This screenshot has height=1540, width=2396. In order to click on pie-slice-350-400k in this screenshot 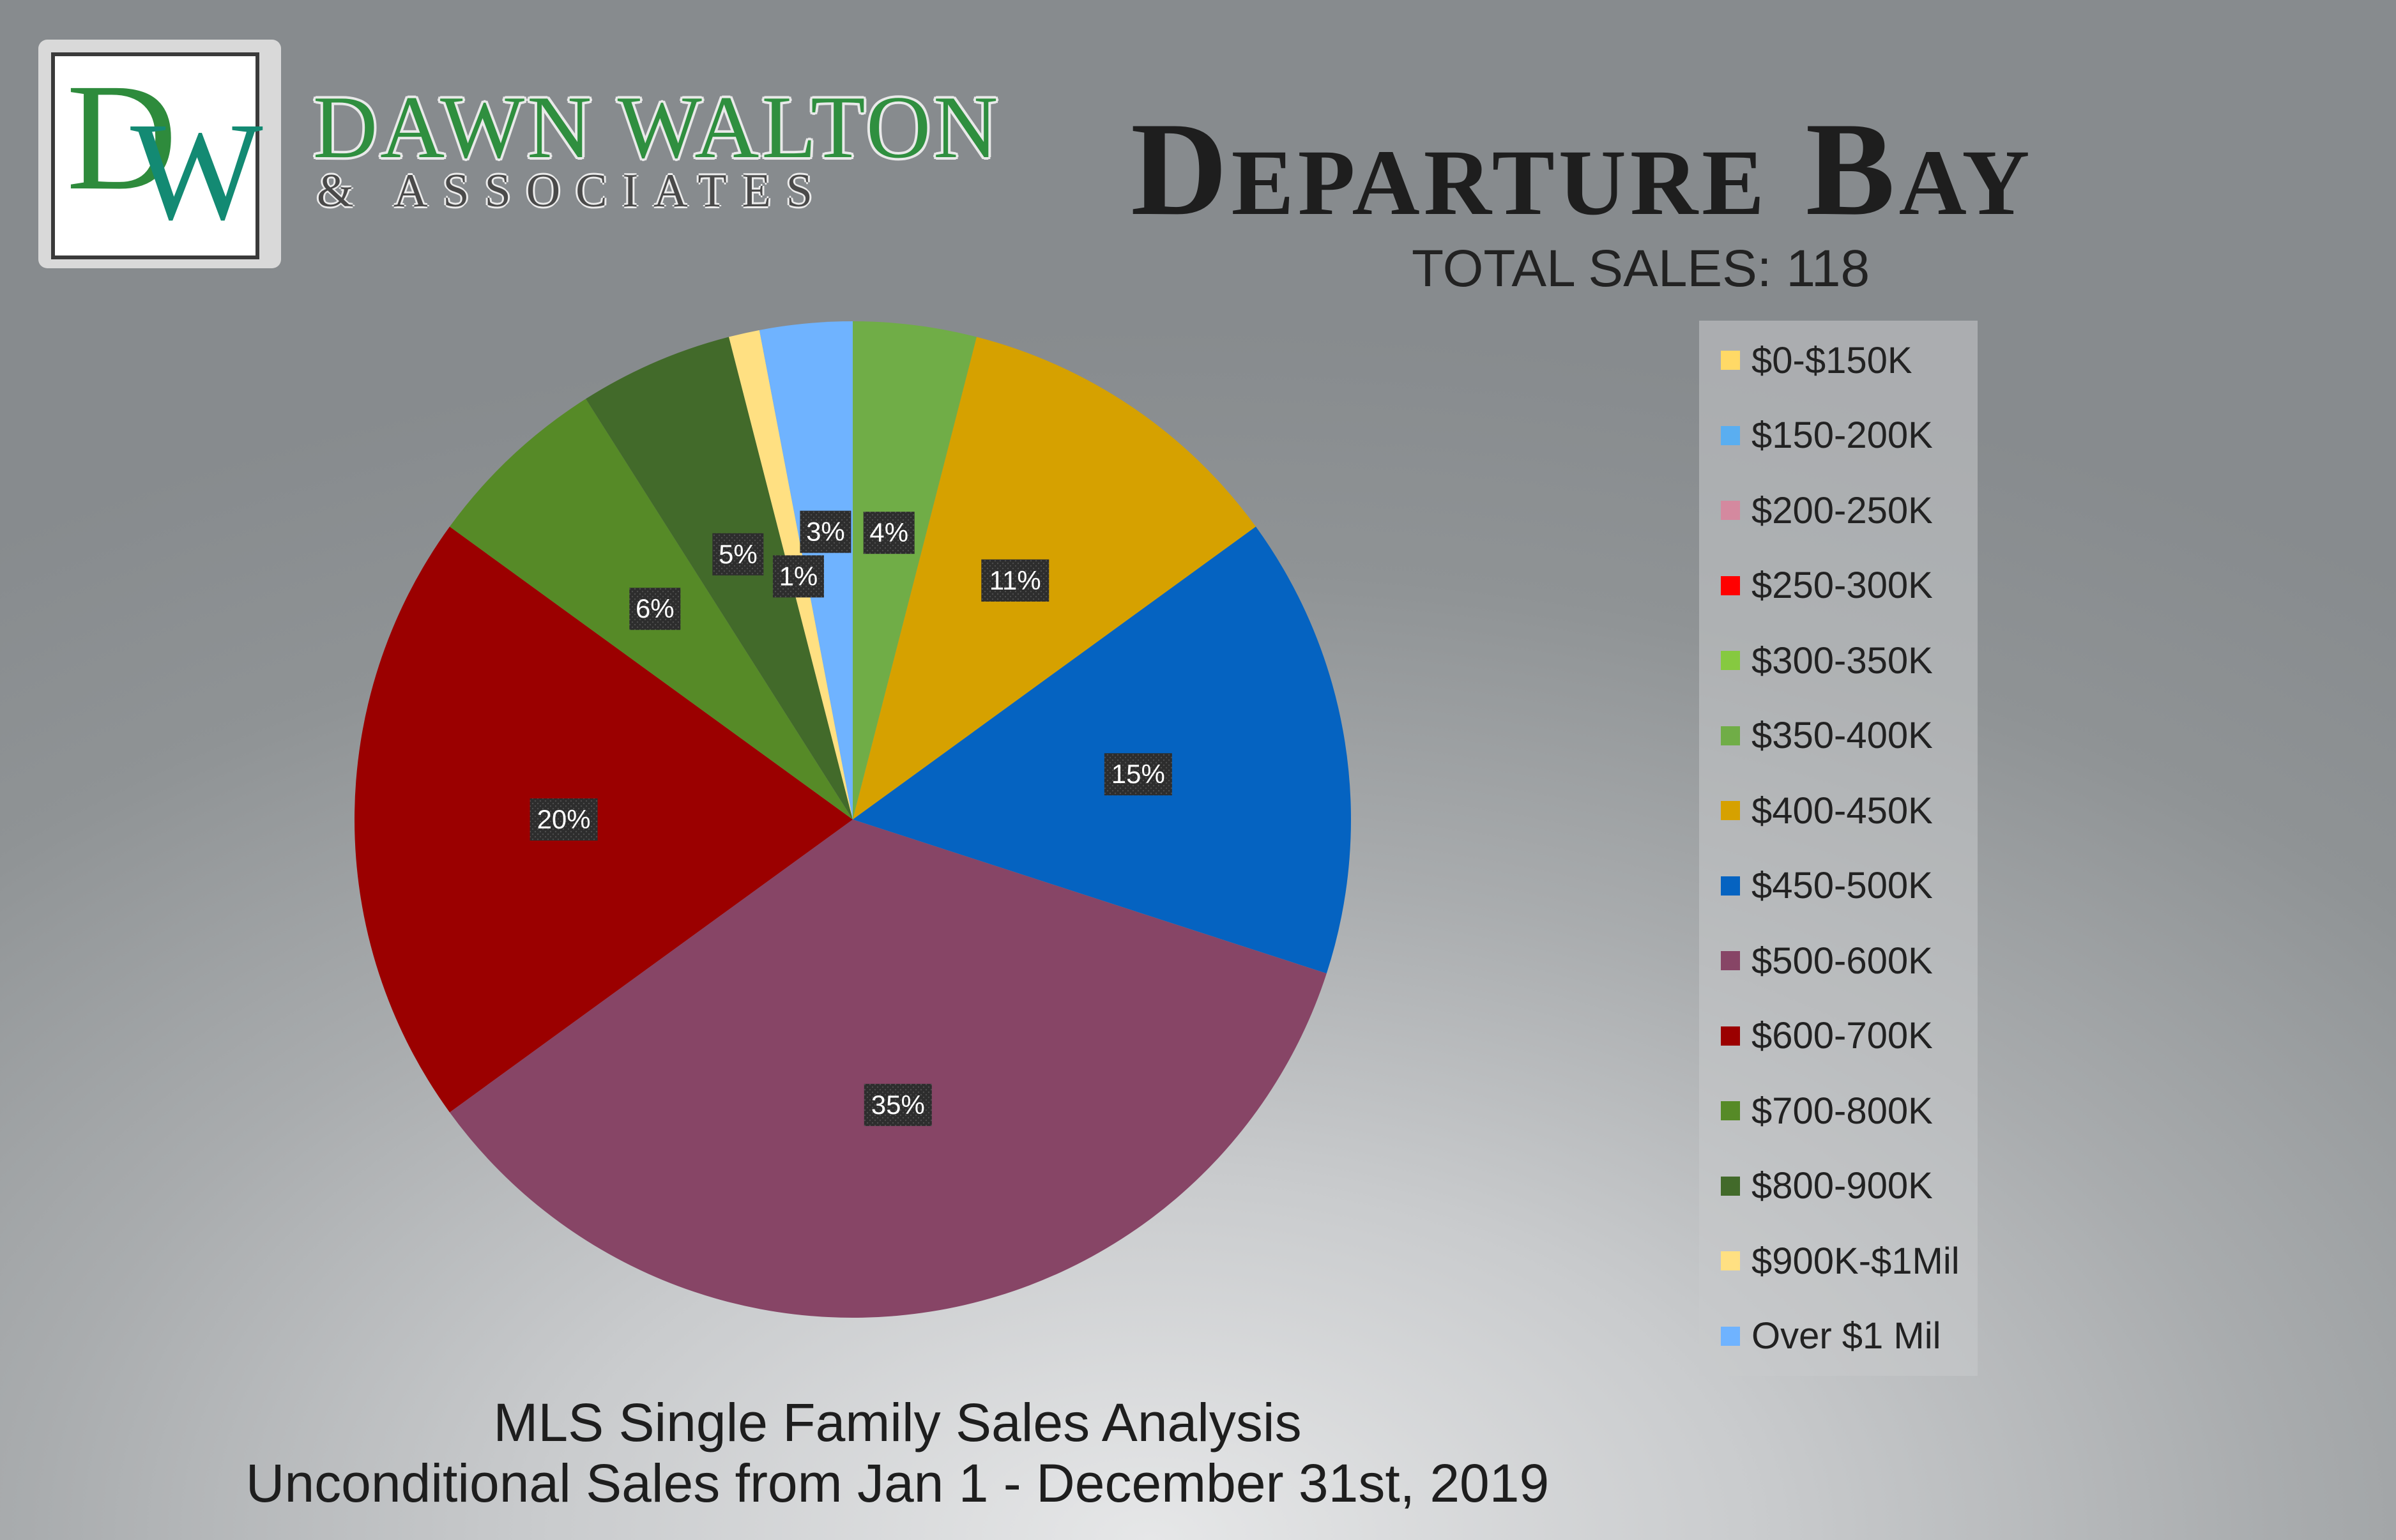, I will do `click(915, 571)`.